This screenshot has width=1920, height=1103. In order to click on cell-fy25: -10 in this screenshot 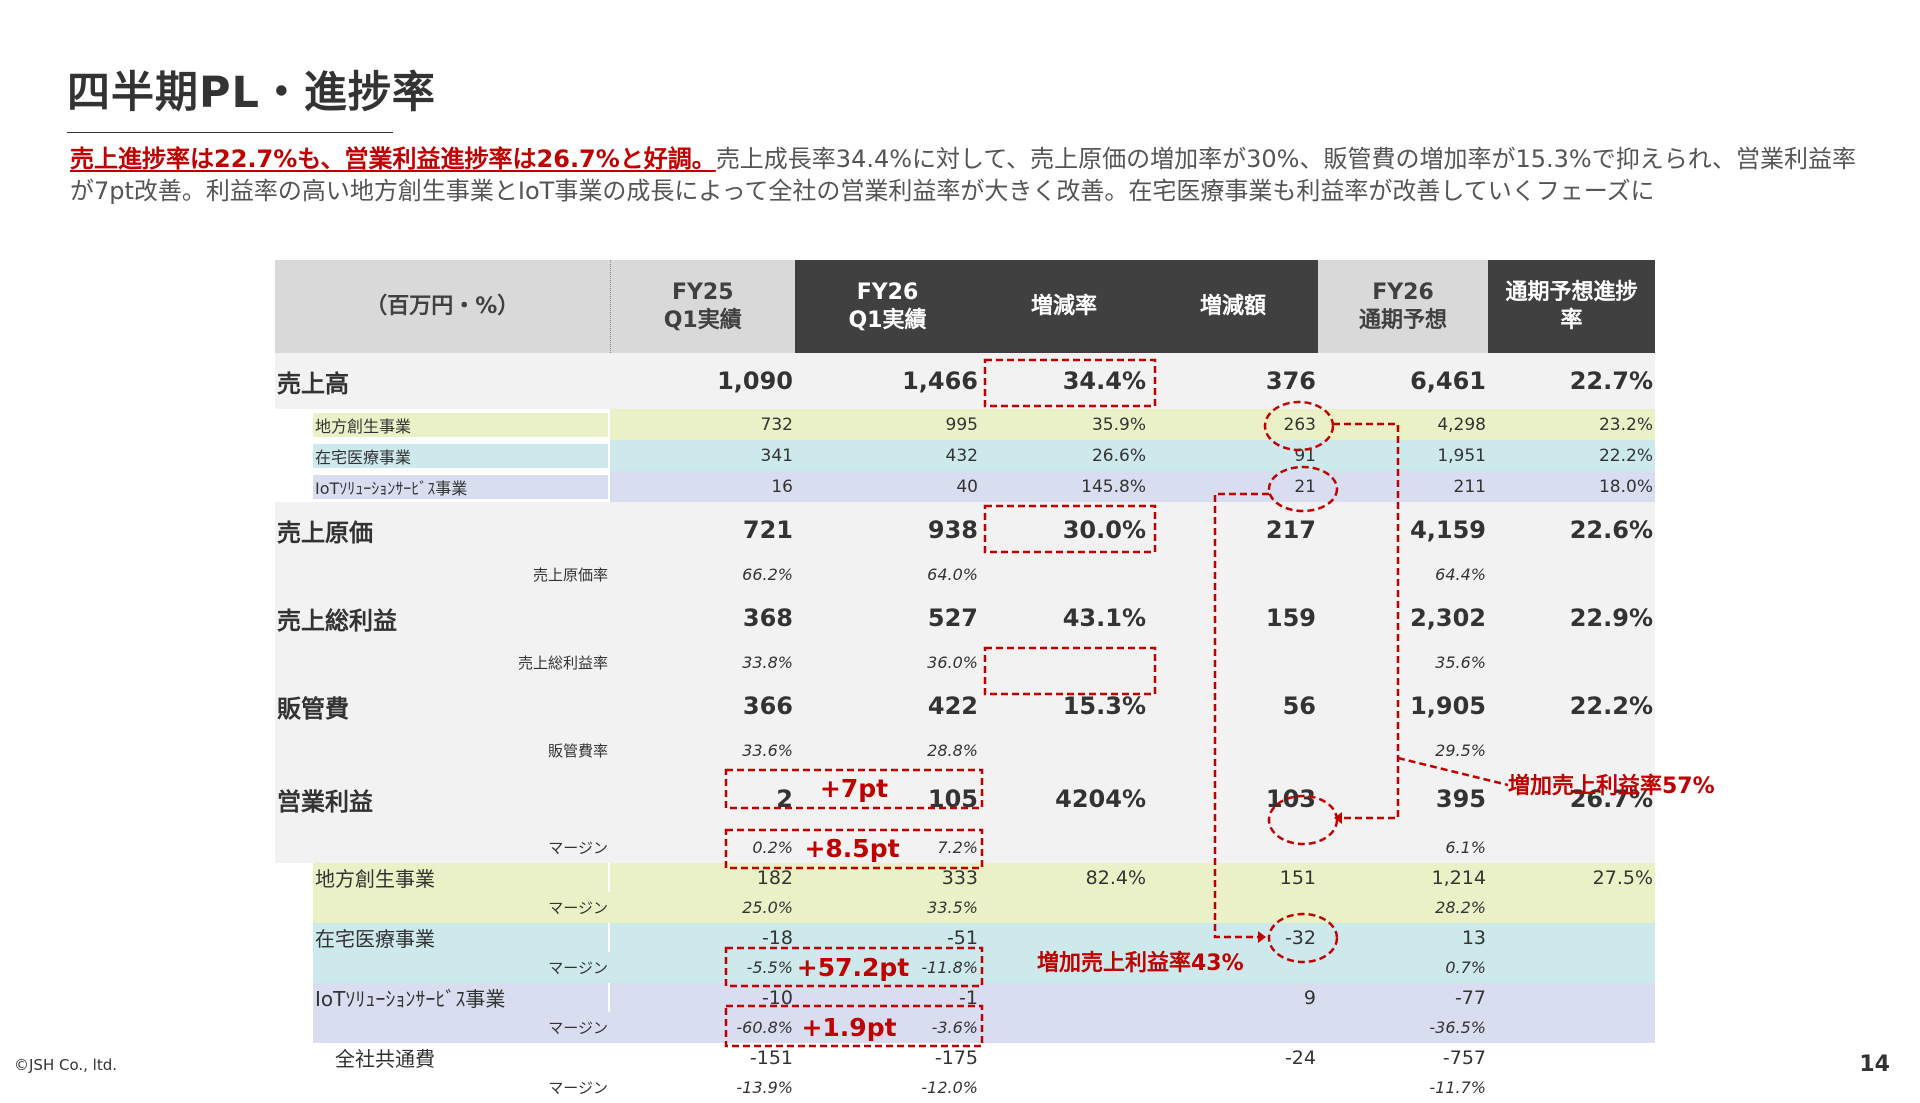, I will do `click(702, 997)`.